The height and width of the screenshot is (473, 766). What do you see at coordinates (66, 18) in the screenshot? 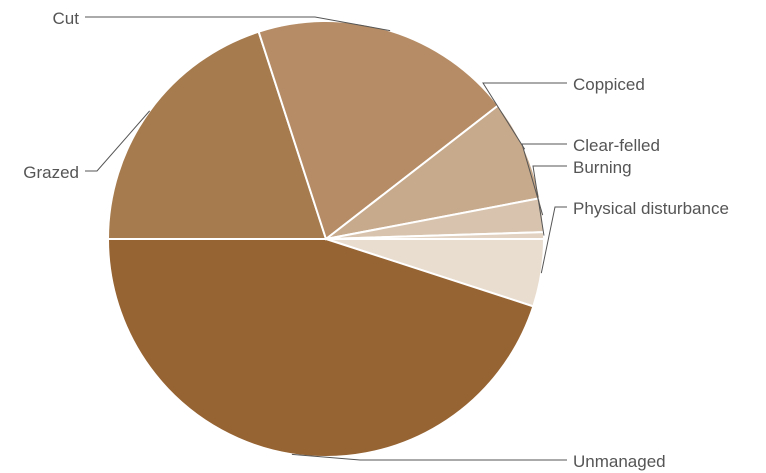
I see `slice-label-cut: Cut` at bounding box center [66, 18].